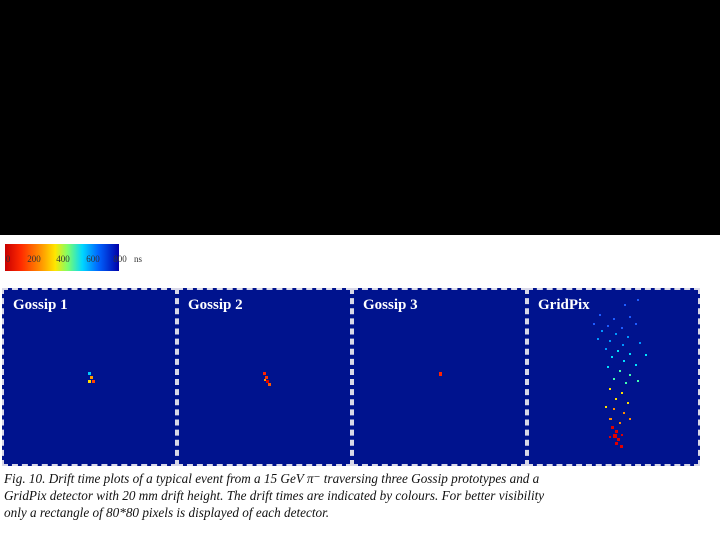  I want to click on gossip-3-hits, so click(440, 374).